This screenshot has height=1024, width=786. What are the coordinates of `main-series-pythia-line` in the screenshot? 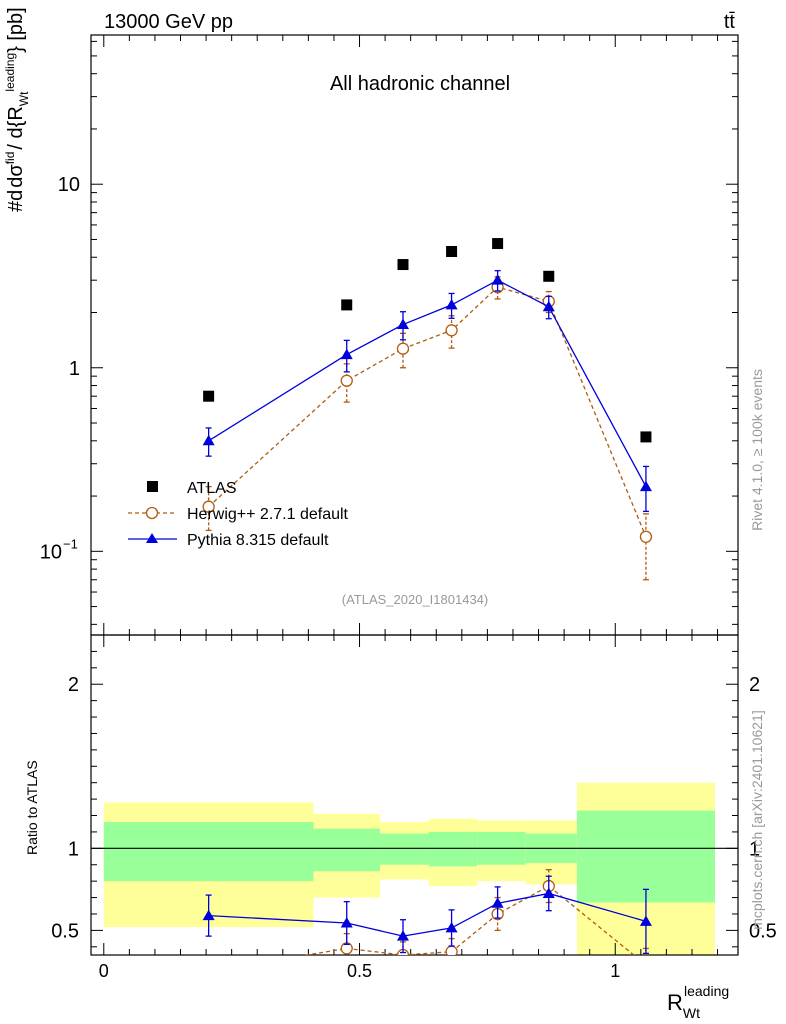 It's located at (427, 383).